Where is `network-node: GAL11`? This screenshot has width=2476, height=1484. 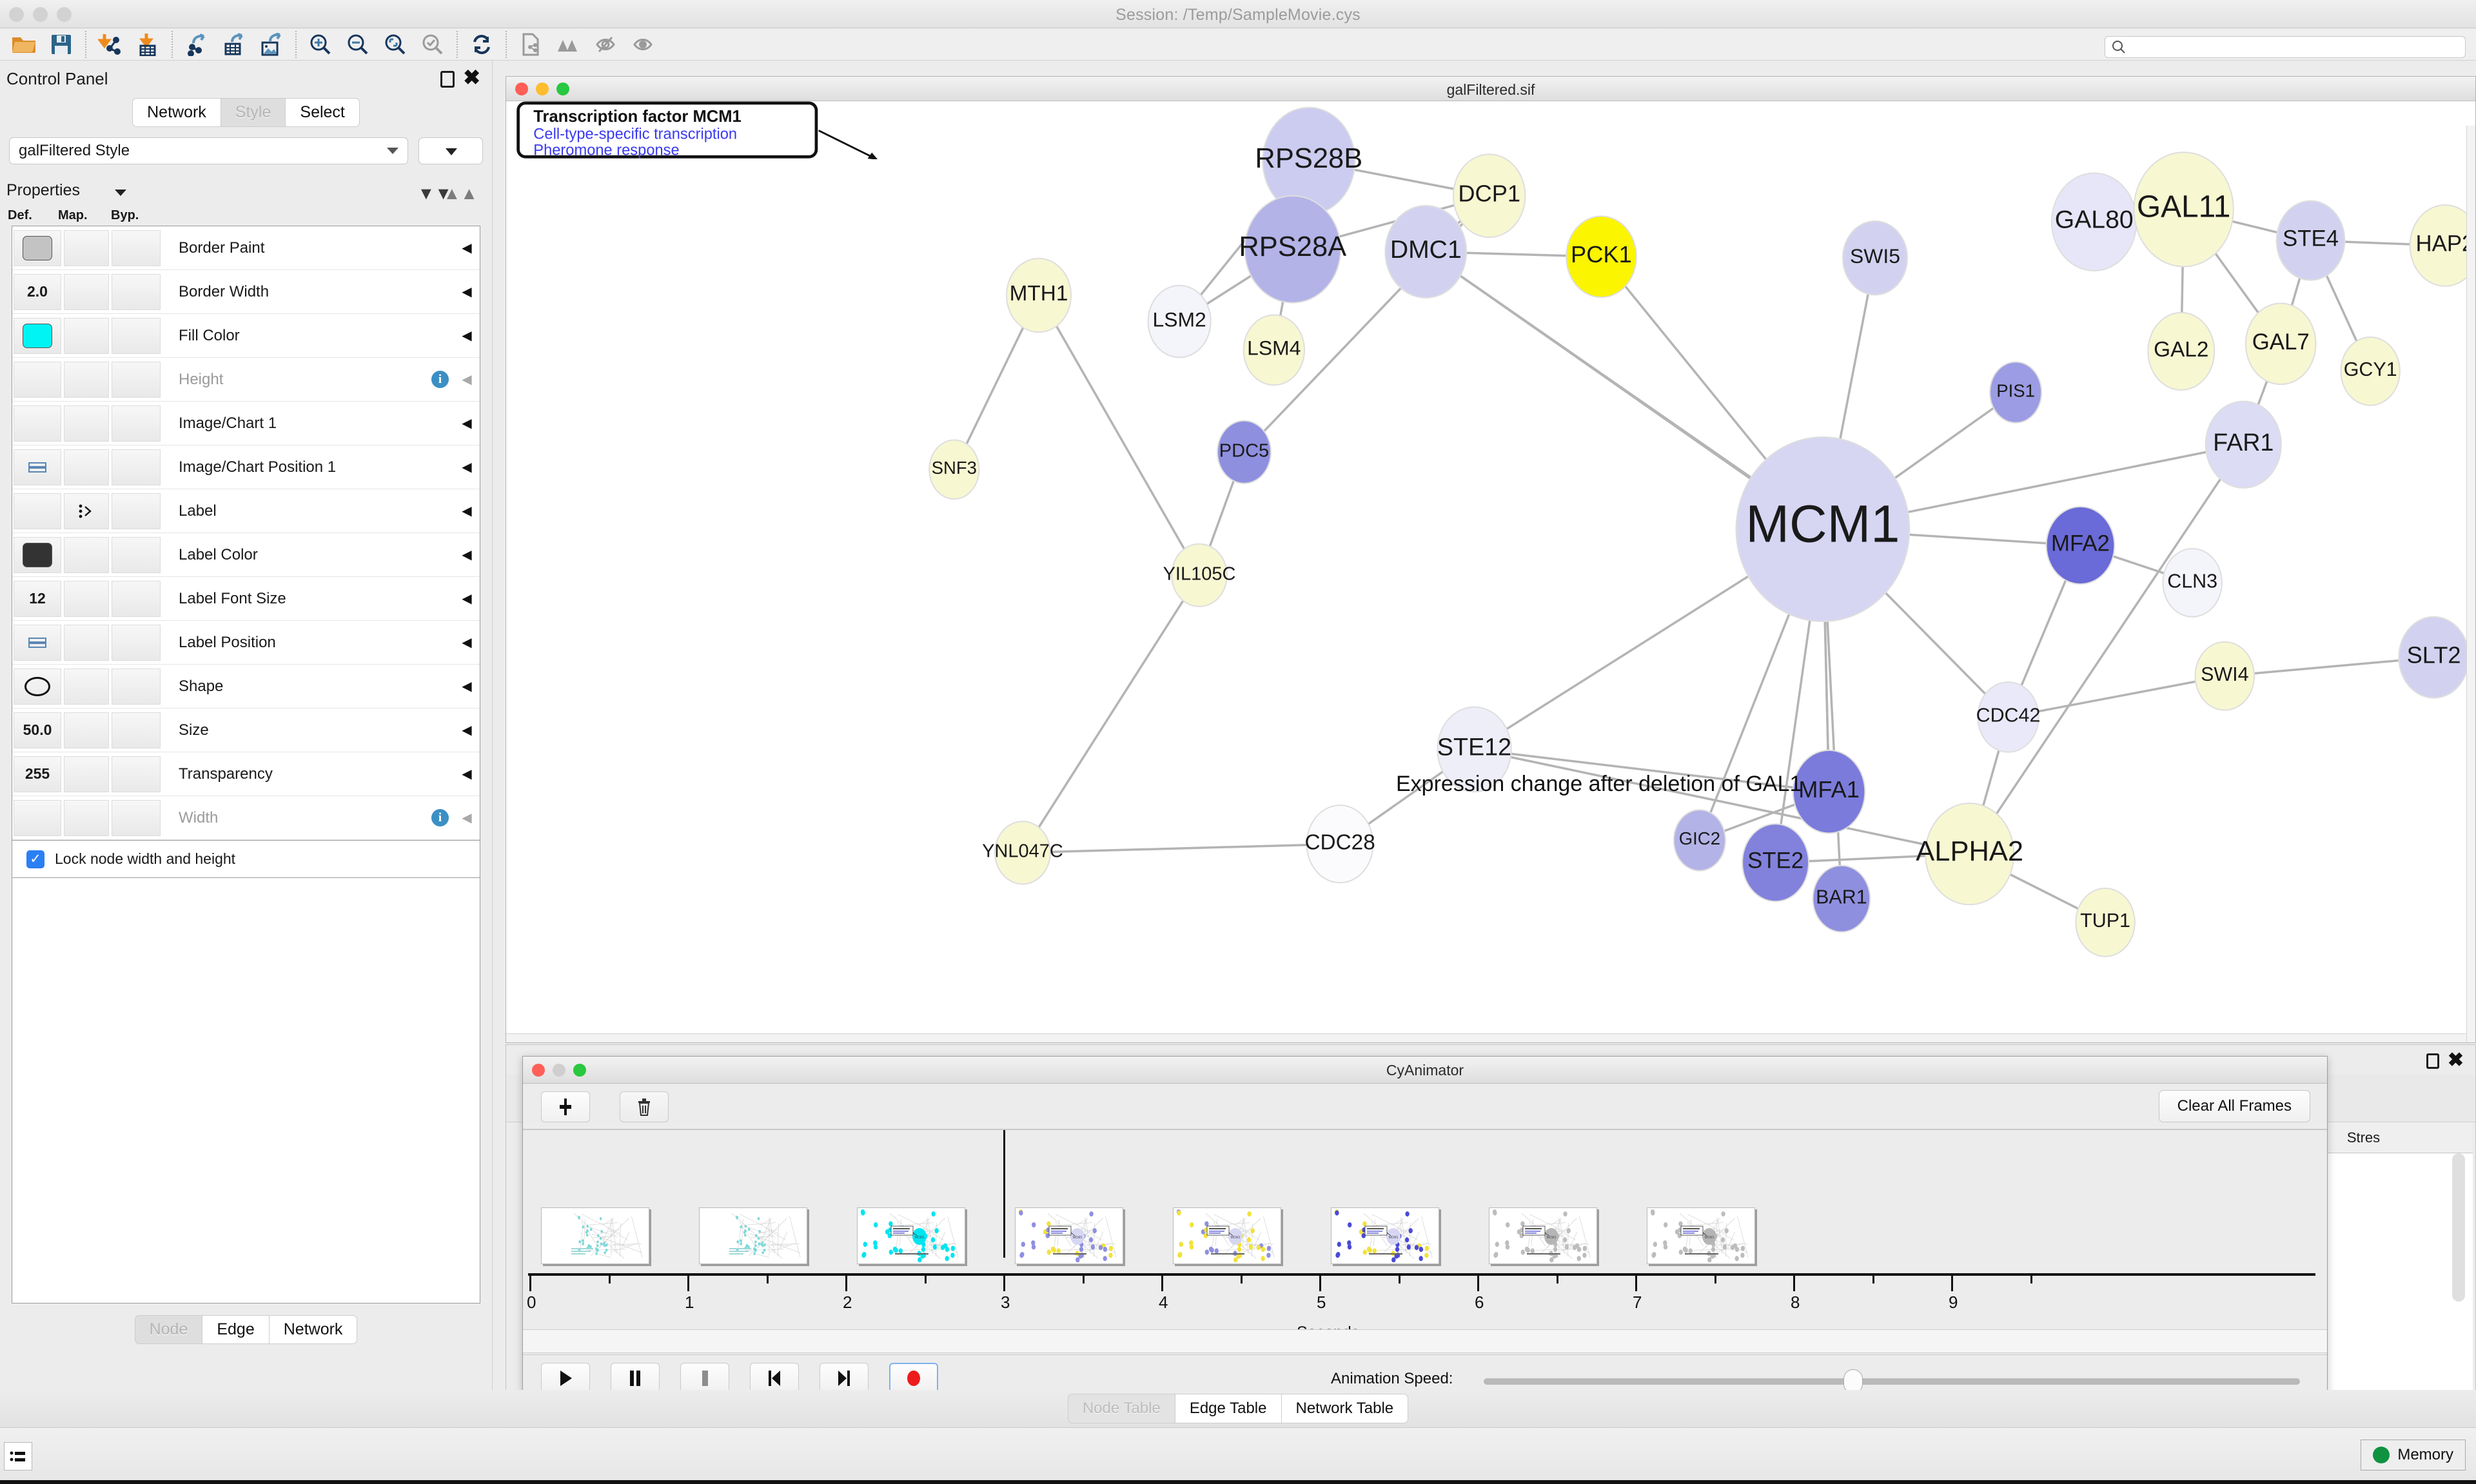 network-node: GAL11 is located at coordinates (2183, 209).